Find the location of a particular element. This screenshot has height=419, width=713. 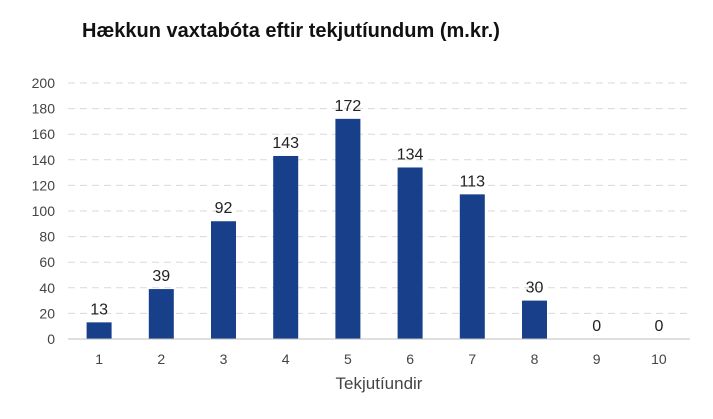

y-tick-label: 0 is located at coordinates (51, 339).